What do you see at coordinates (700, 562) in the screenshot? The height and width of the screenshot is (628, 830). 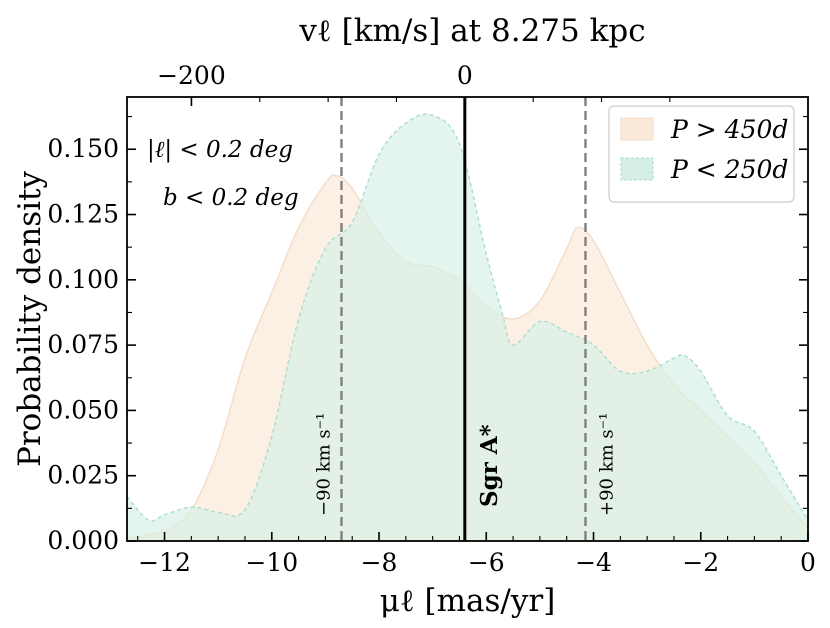 I see `x-tick-label: −2` at bounding box center [700, 562].